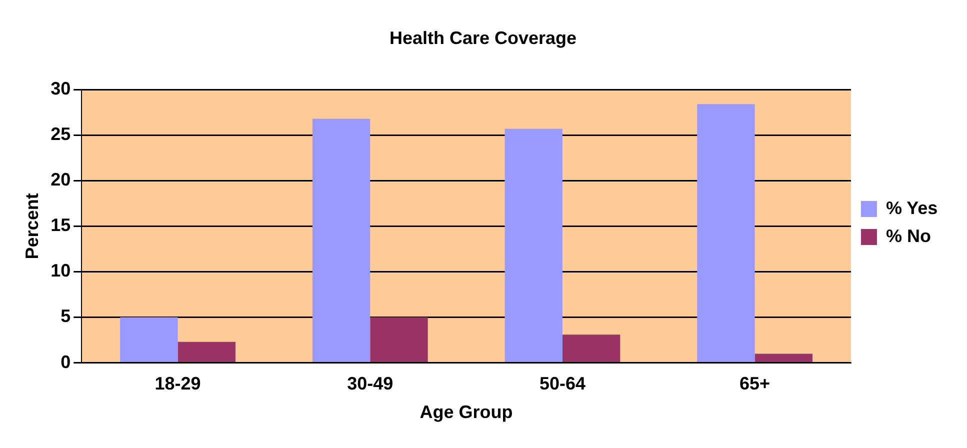  I want to click on y-axis-title: Percent, so click(32, 226).